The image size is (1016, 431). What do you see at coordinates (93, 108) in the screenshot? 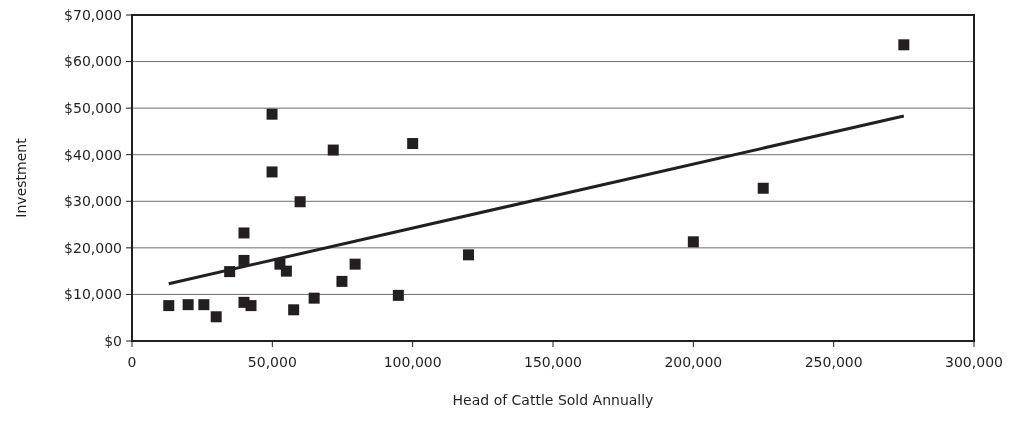
I see `y-tick-label: $50,000` at bounding box center [93, 108].